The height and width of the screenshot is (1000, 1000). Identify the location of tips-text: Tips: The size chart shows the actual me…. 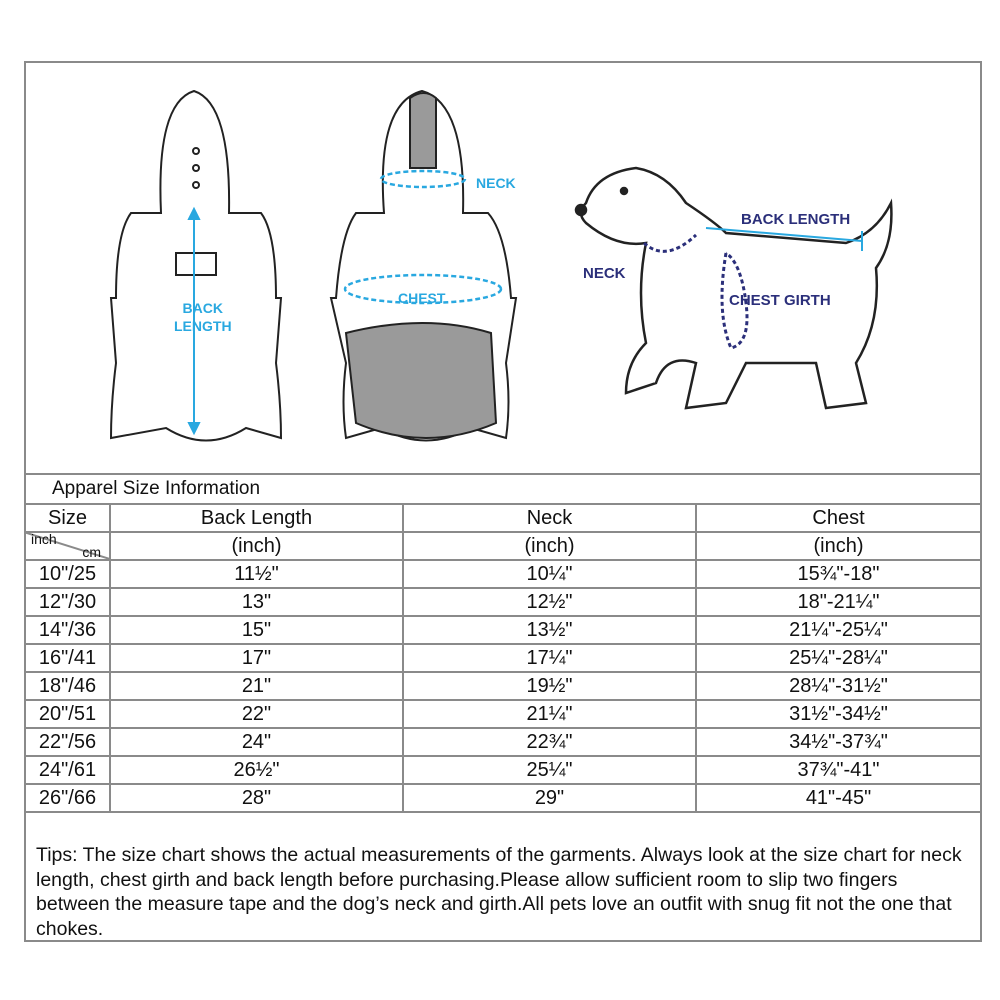
(499, 892).